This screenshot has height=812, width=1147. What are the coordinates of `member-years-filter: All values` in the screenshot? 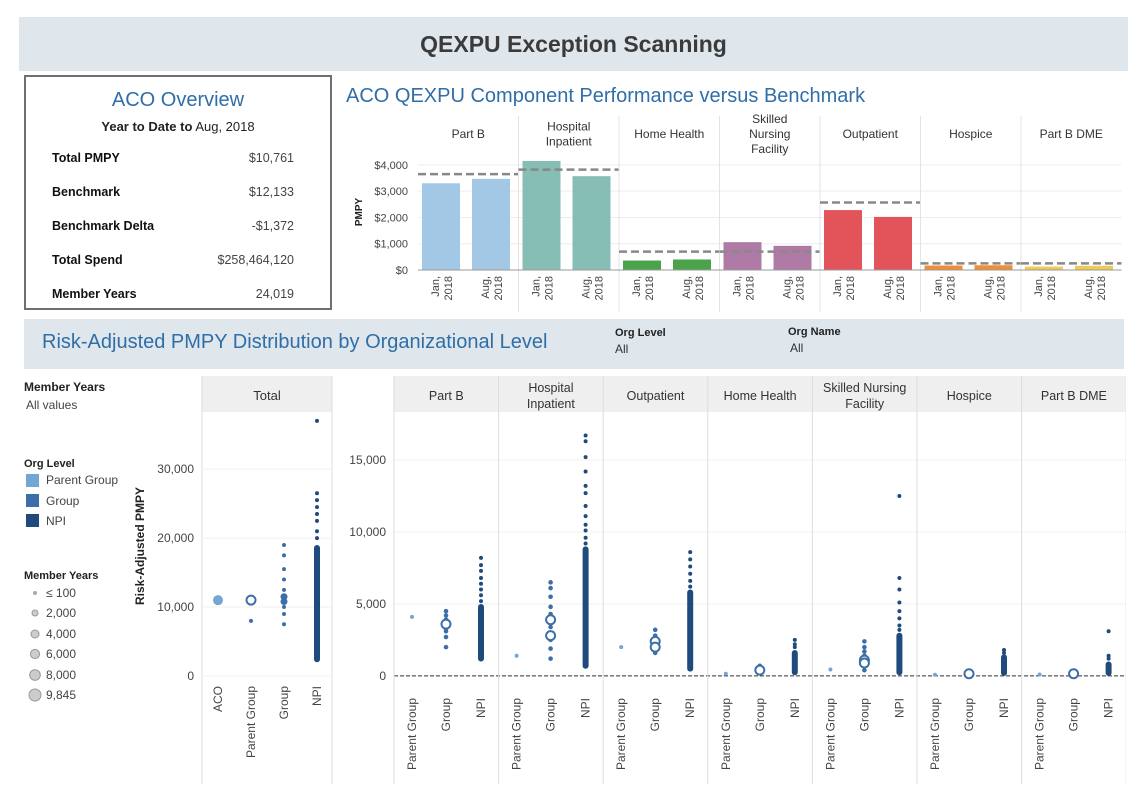 It's located at (52, 405).